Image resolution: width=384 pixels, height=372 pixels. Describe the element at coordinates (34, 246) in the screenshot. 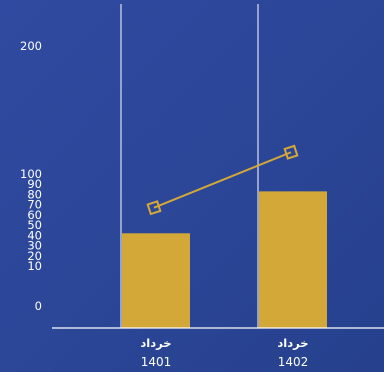

I see `y-tick-label-30: 30` at that location.